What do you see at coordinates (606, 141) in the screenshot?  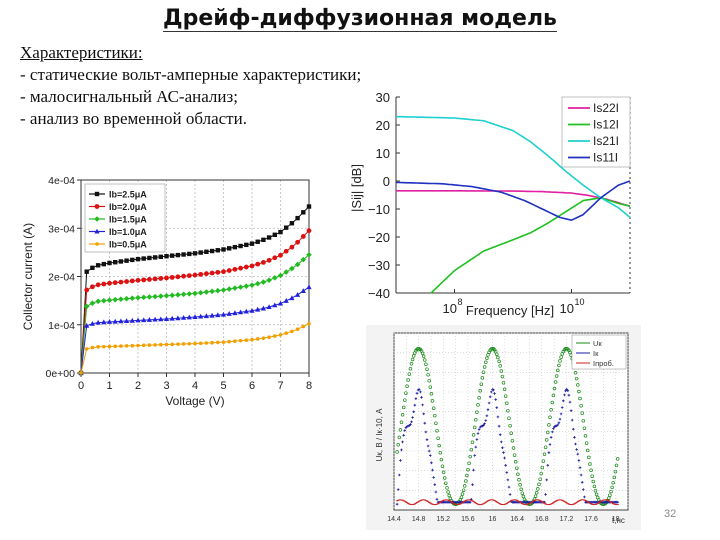 I see `legend-label: Is21I` at bounding box center [606, 141].